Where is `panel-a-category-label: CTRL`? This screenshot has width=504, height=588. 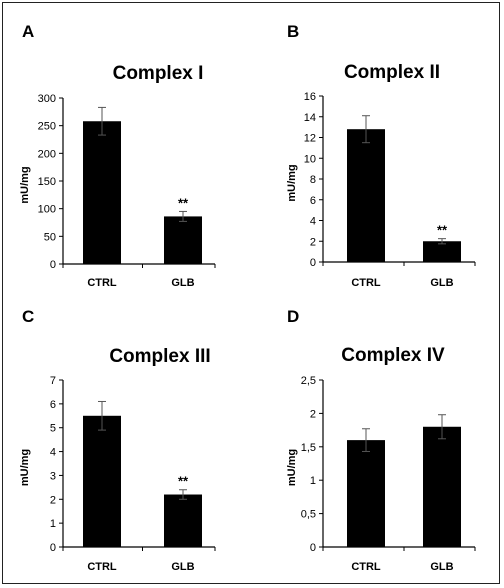 panel-a-category-label: CTRL is located at coordinates (102, 283).